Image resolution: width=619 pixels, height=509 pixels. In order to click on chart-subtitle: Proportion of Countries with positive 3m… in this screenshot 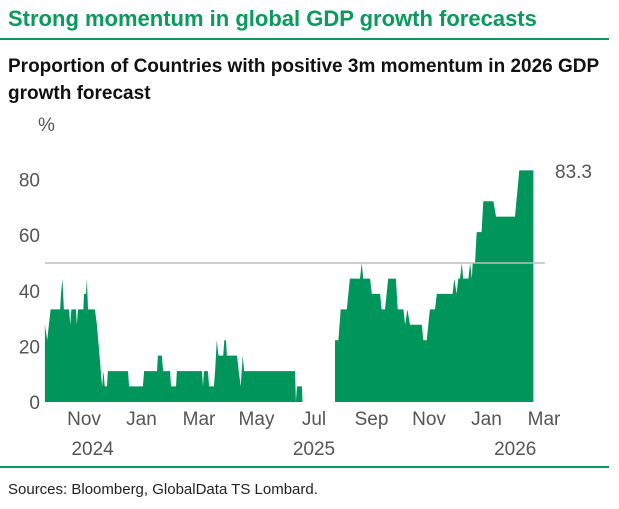, I will do `click(303, 80)`.